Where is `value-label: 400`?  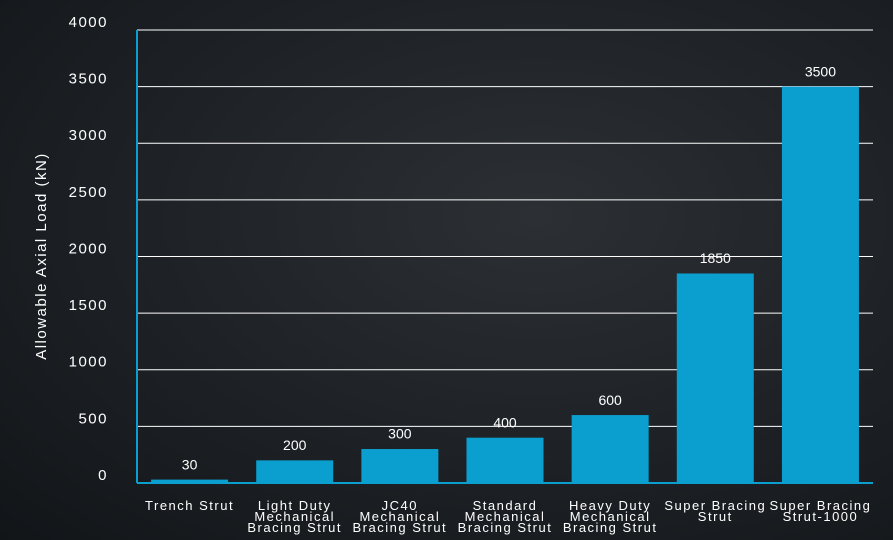 value-label: 400 is located at coordinates (505, 422).